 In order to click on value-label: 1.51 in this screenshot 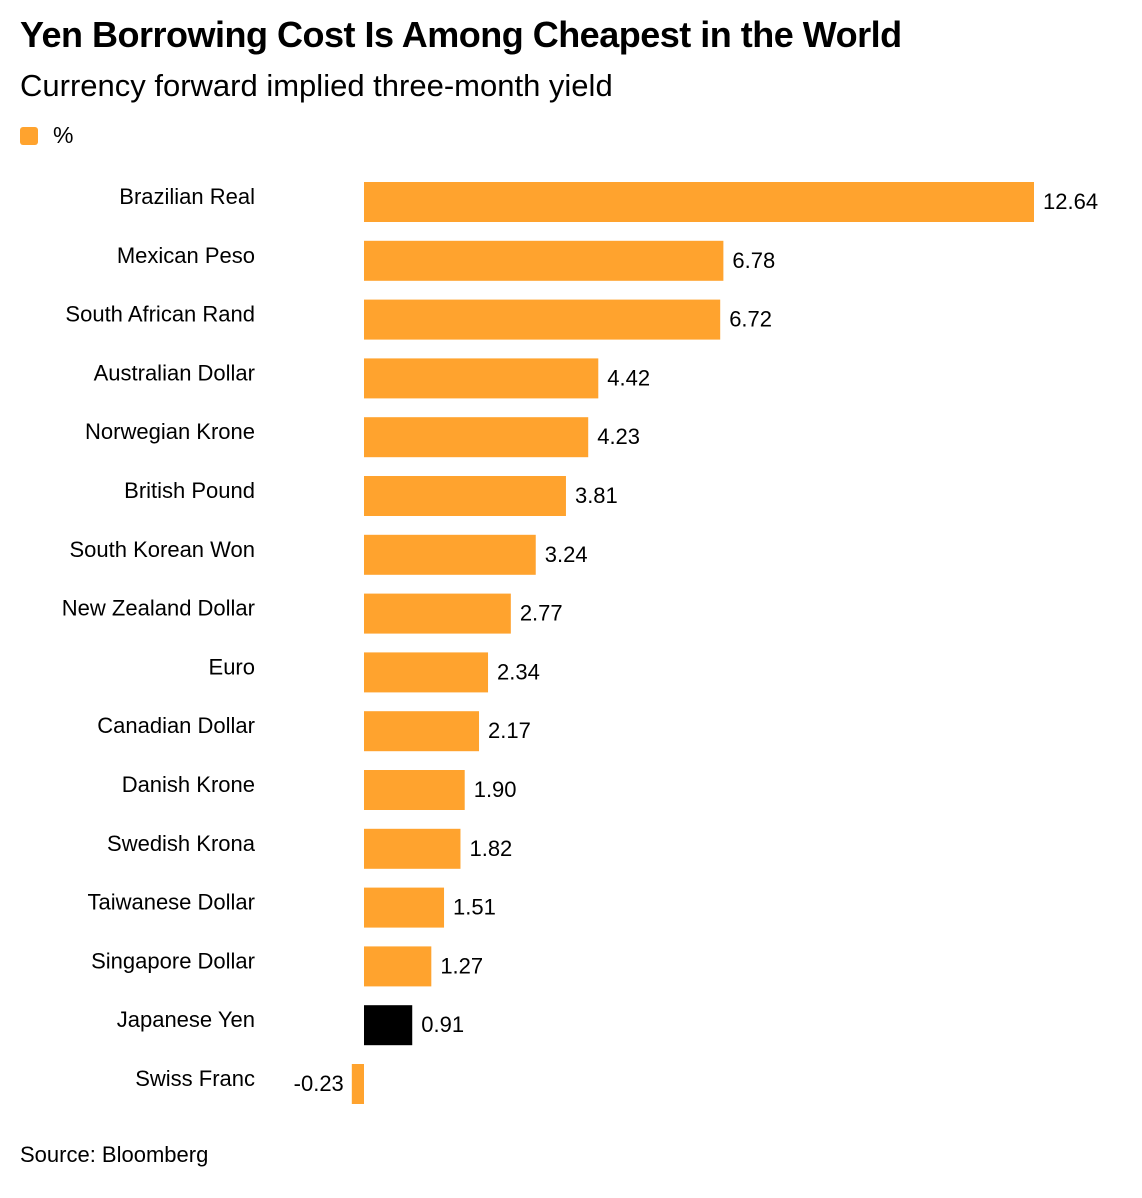, I will do `click(474, 907)`.